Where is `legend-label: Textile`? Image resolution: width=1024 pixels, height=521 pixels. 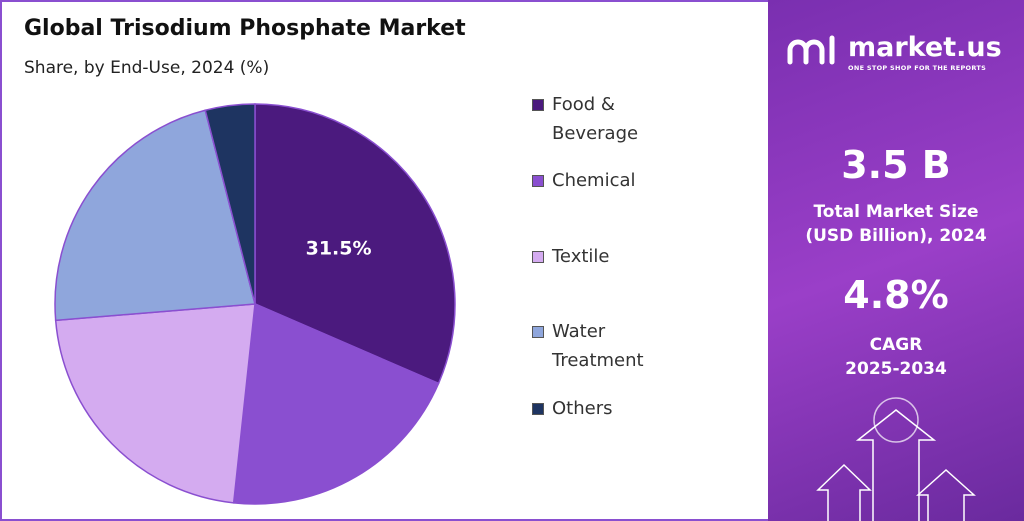 legend-label: Textile is located at coordinates (581, 256).